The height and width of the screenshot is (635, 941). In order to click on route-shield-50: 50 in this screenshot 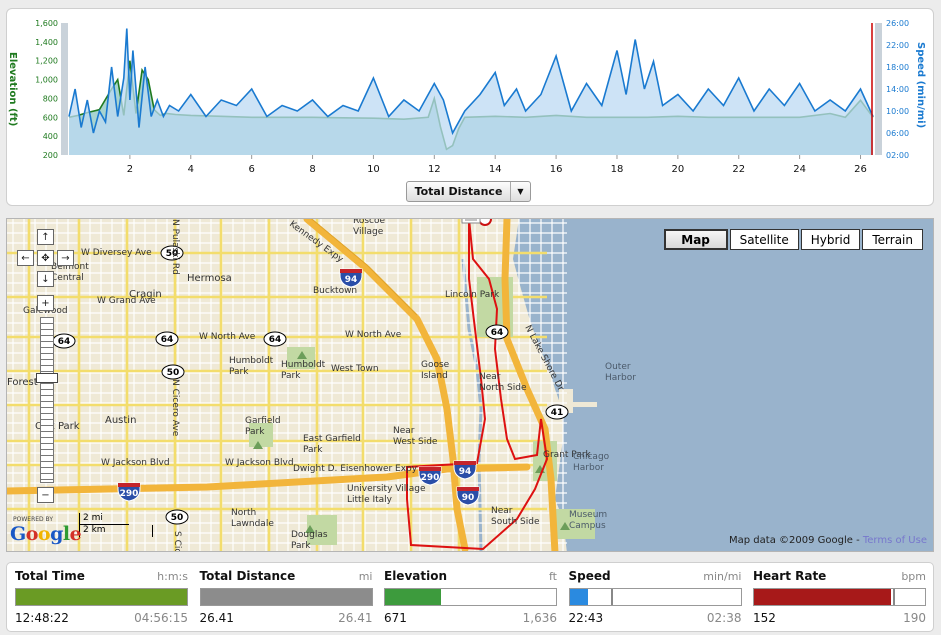, I will do `click(173, 372)`.